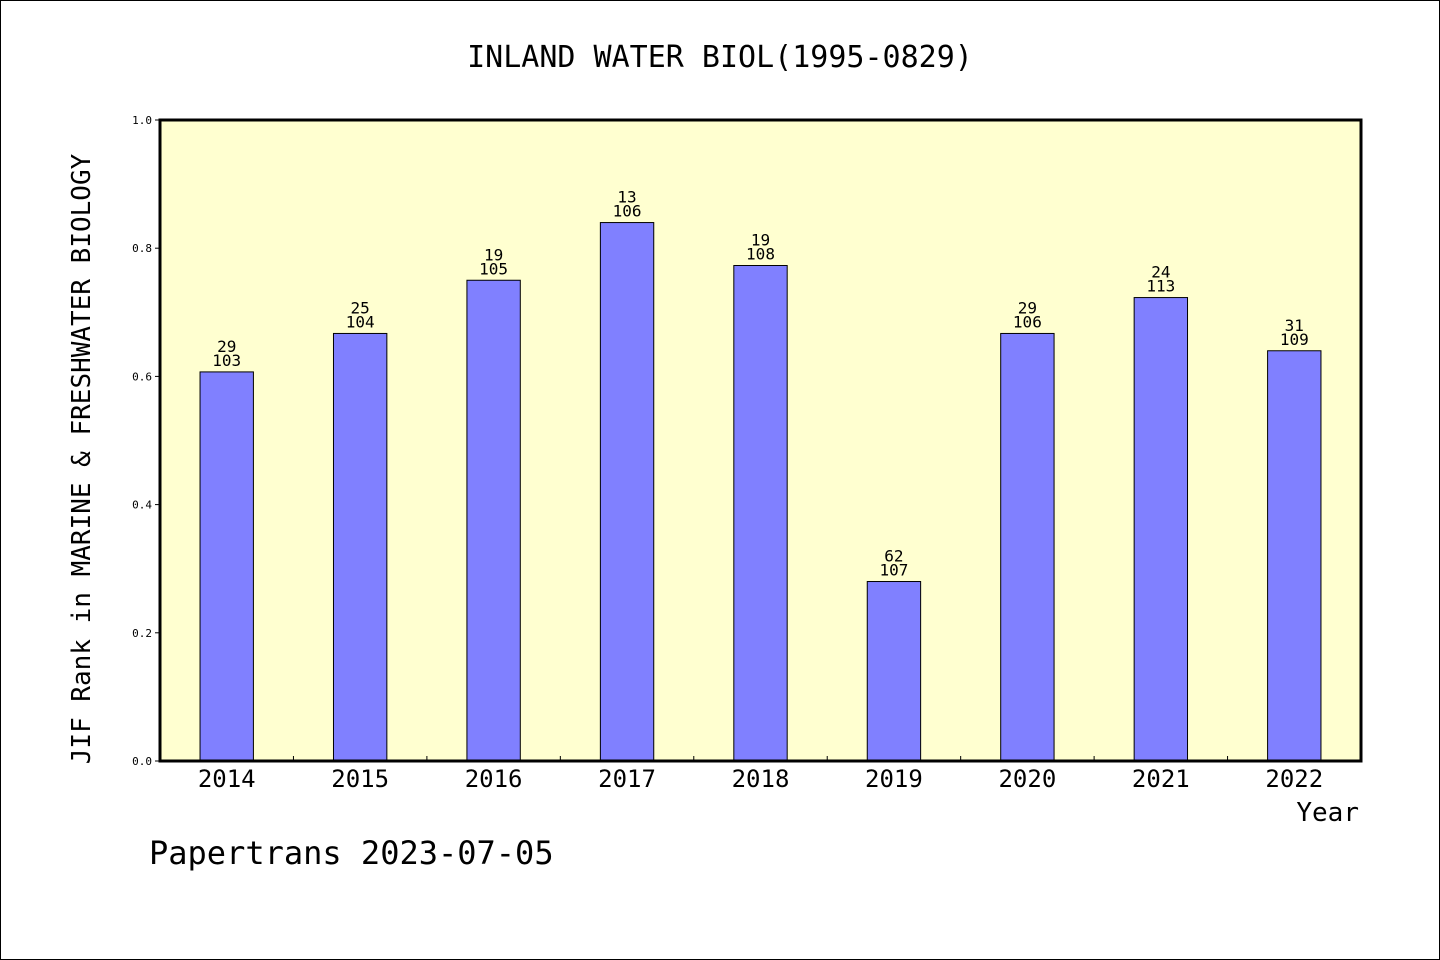 The width and height of the screenshot is (1440, 960). Describe the element at coordinates (226, 566) in the screenshot. I see `bar-2014` at that location.